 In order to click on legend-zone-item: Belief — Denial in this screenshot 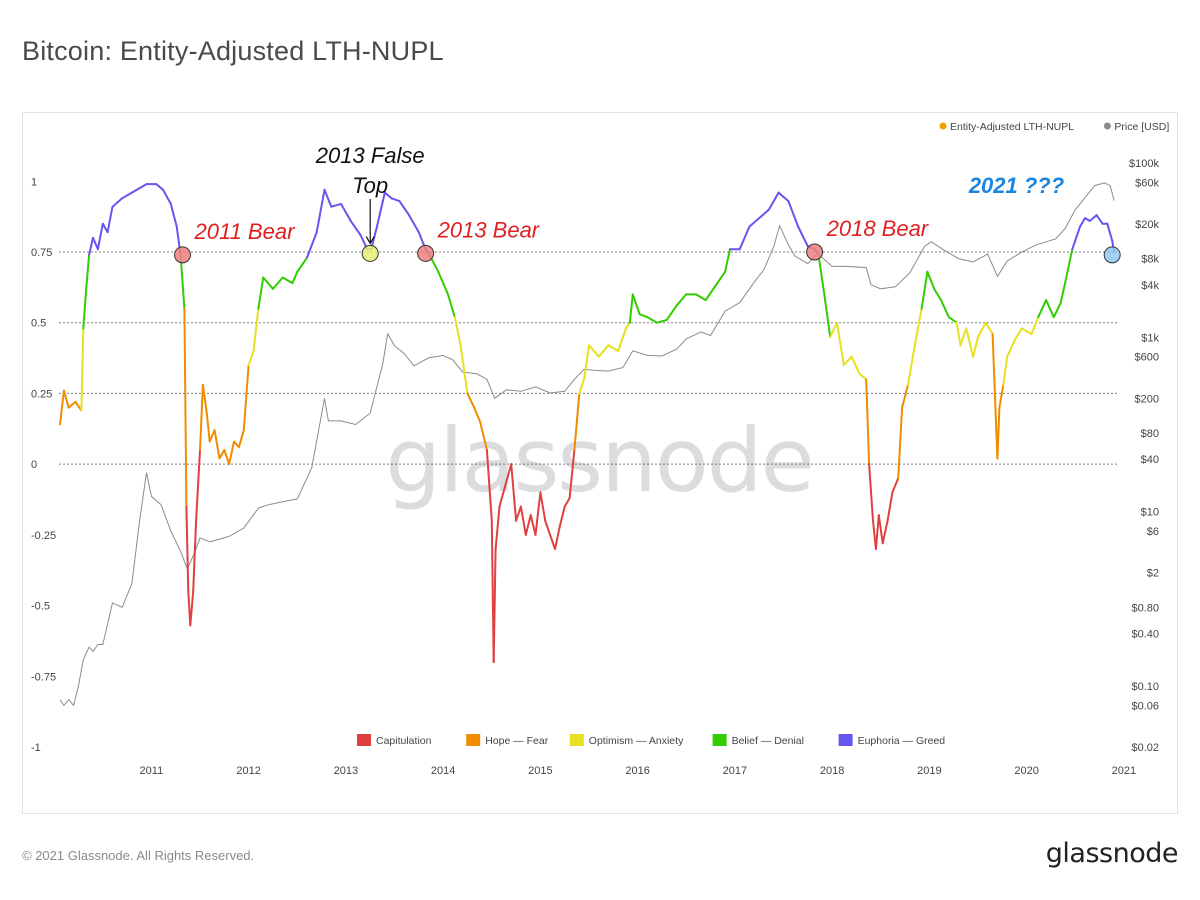, I will do `click(758, 740)`.